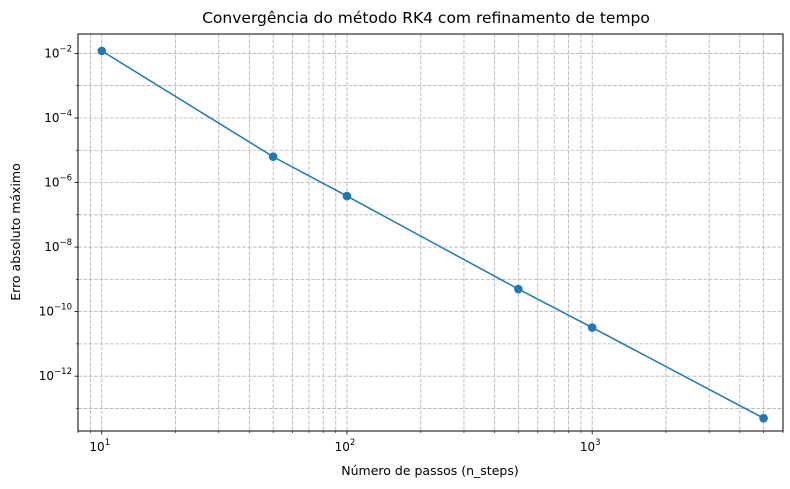  What do you see at coordinates (58, 246) in the screenshot?
I see `y-tick-label: 10⁻⁸` at bounding box center [58, 246].